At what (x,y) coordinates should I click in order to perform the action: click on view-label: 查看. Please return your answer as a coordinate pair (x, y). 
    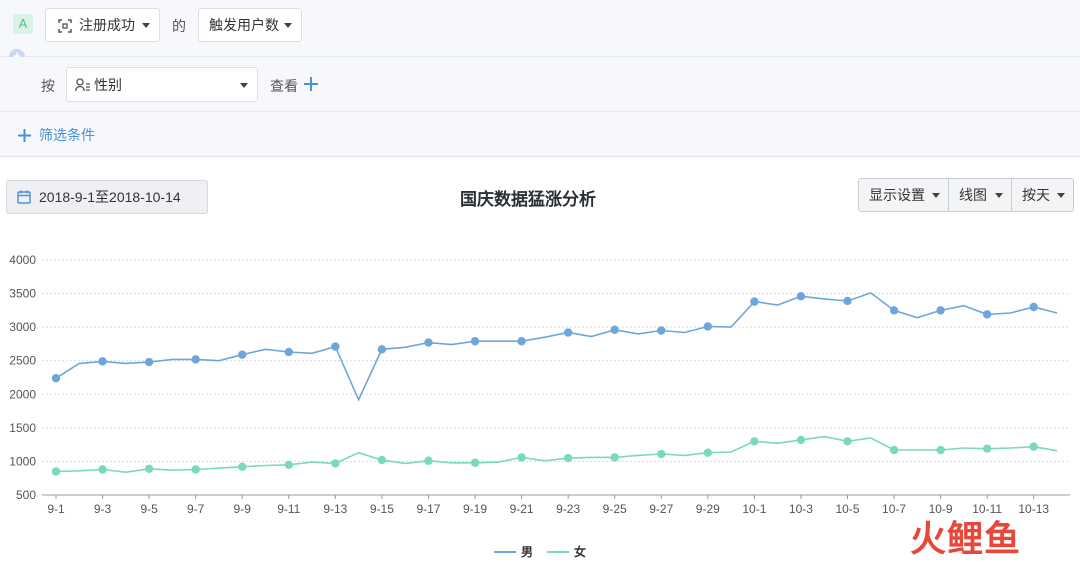
    Looking at the image, I should click on (284, 86).